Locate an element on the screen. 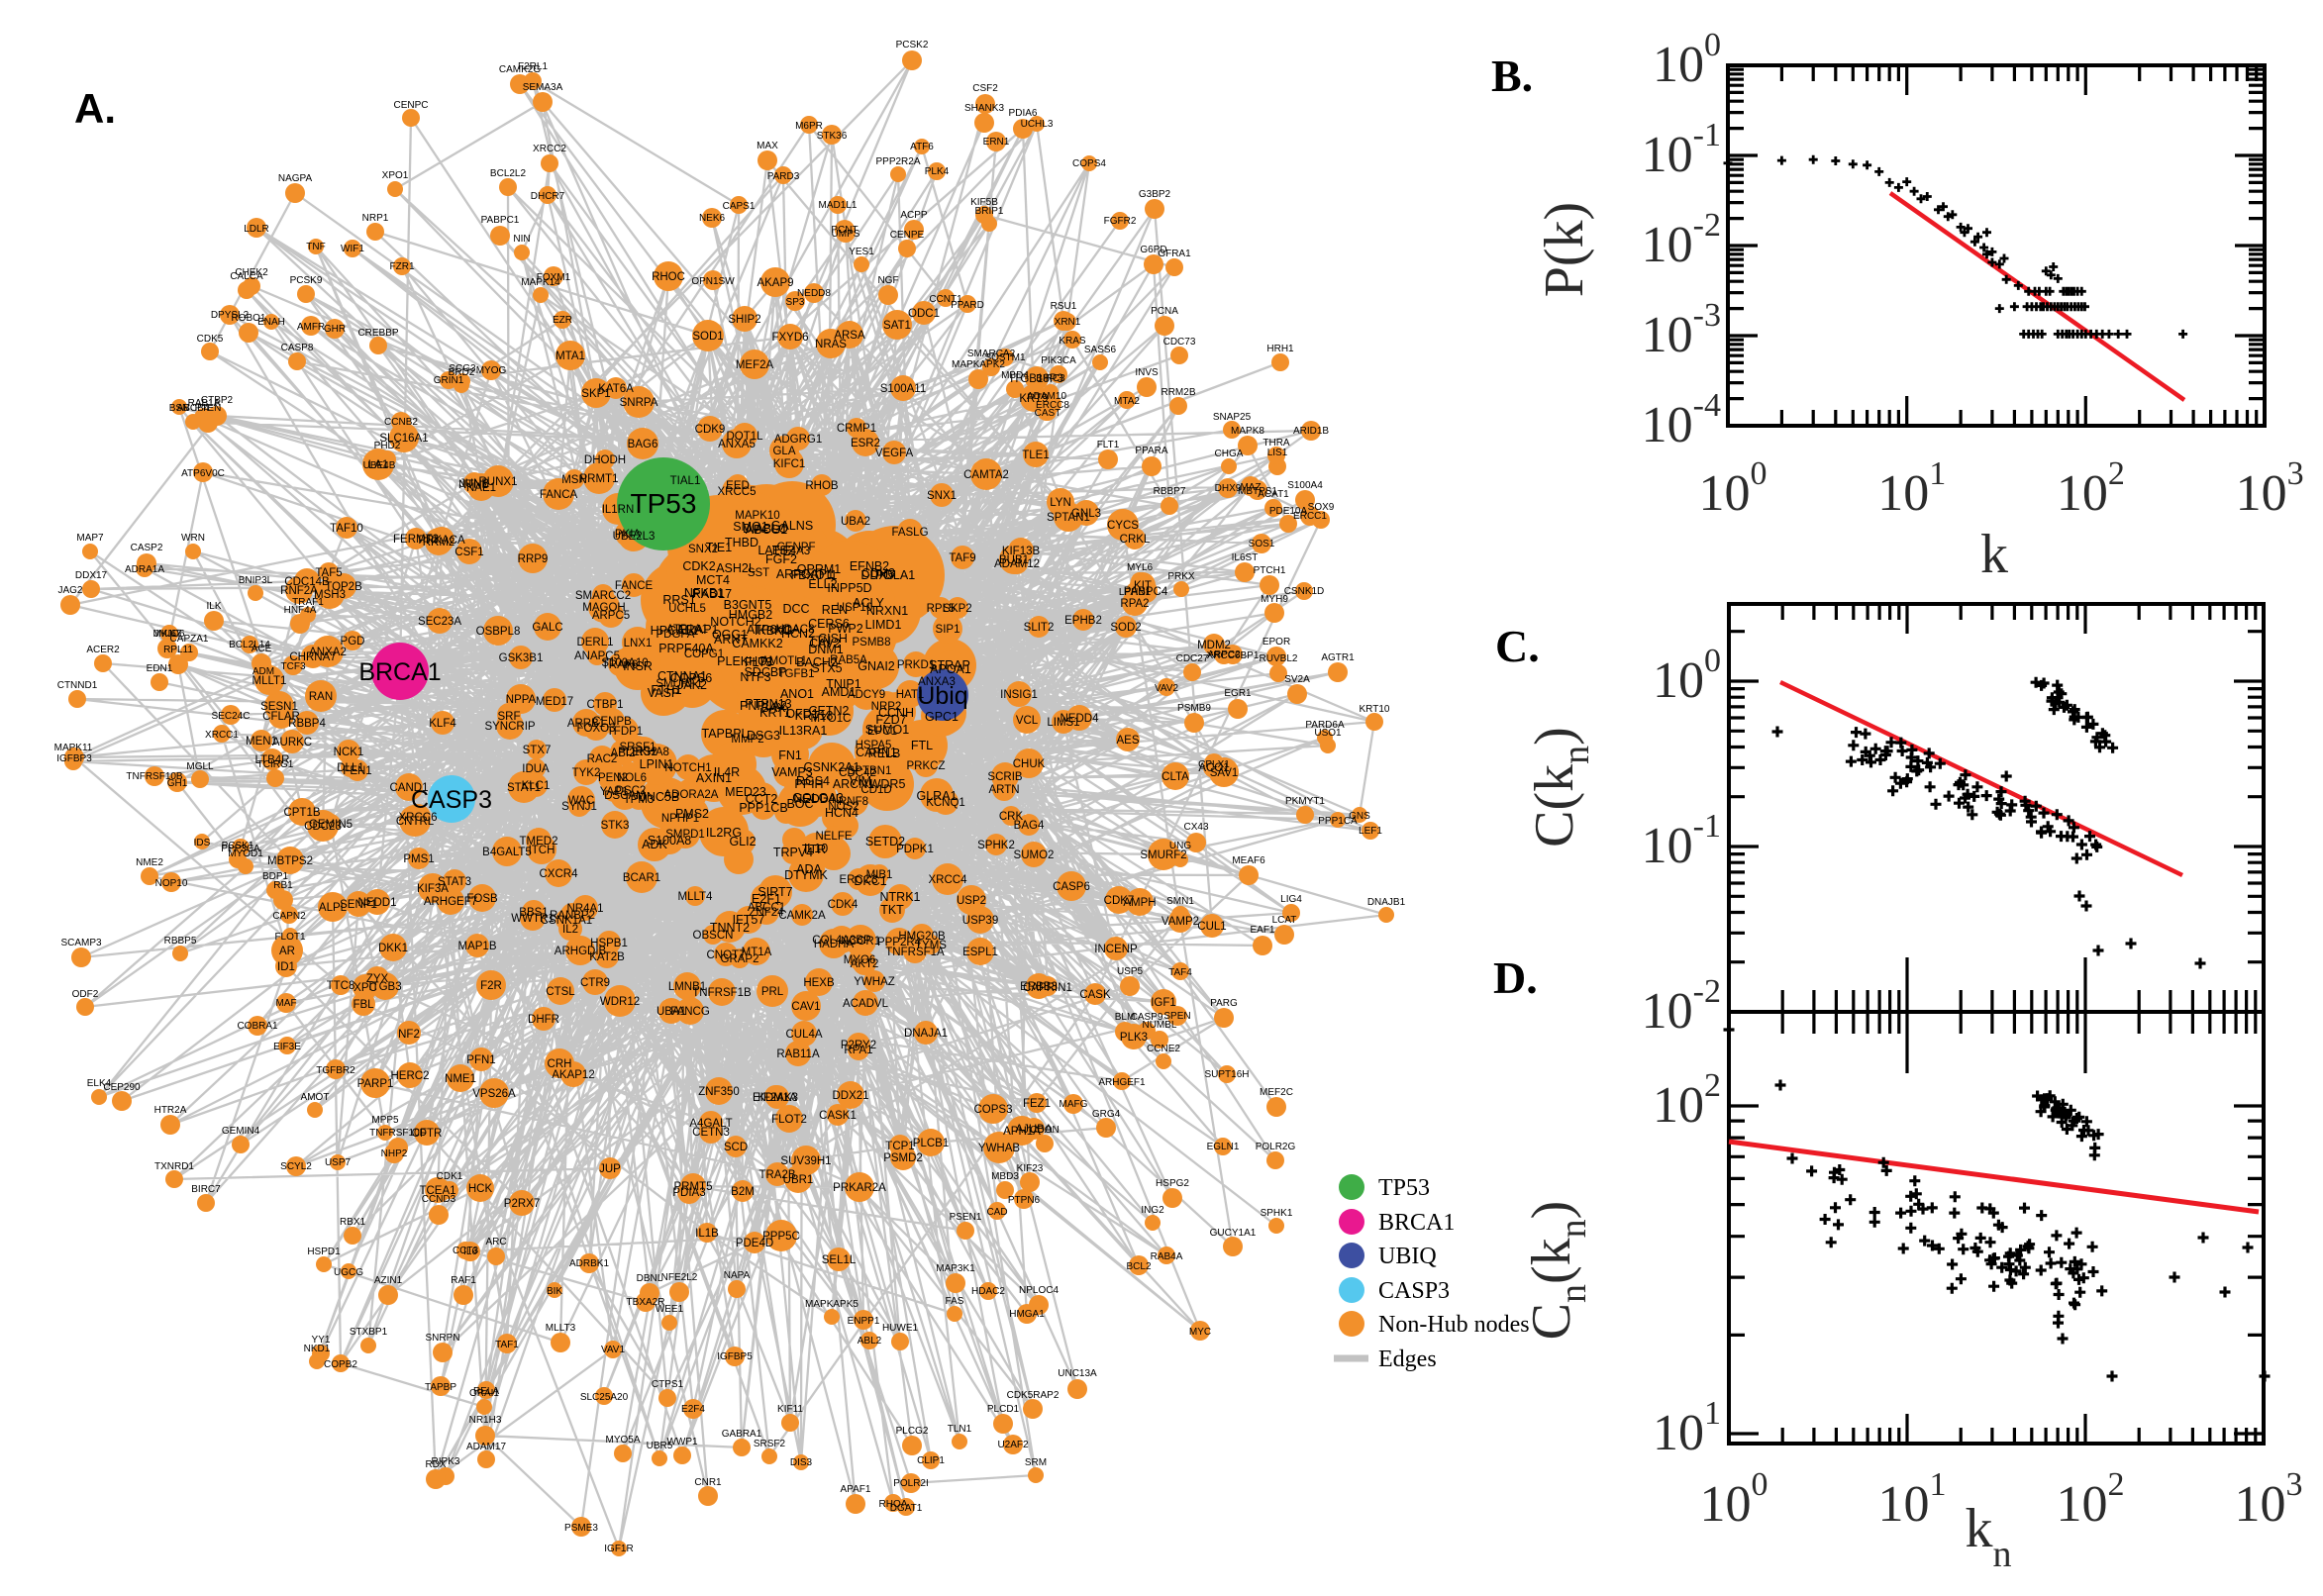  svg-text: AMD1 is located at coordinates (839, 692).